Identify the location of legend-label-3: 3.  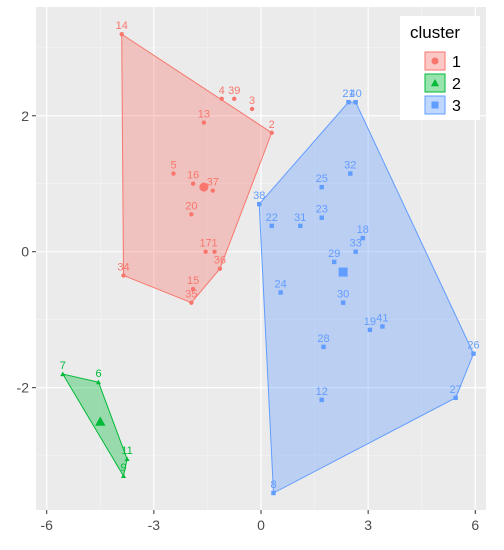
(456, 106).